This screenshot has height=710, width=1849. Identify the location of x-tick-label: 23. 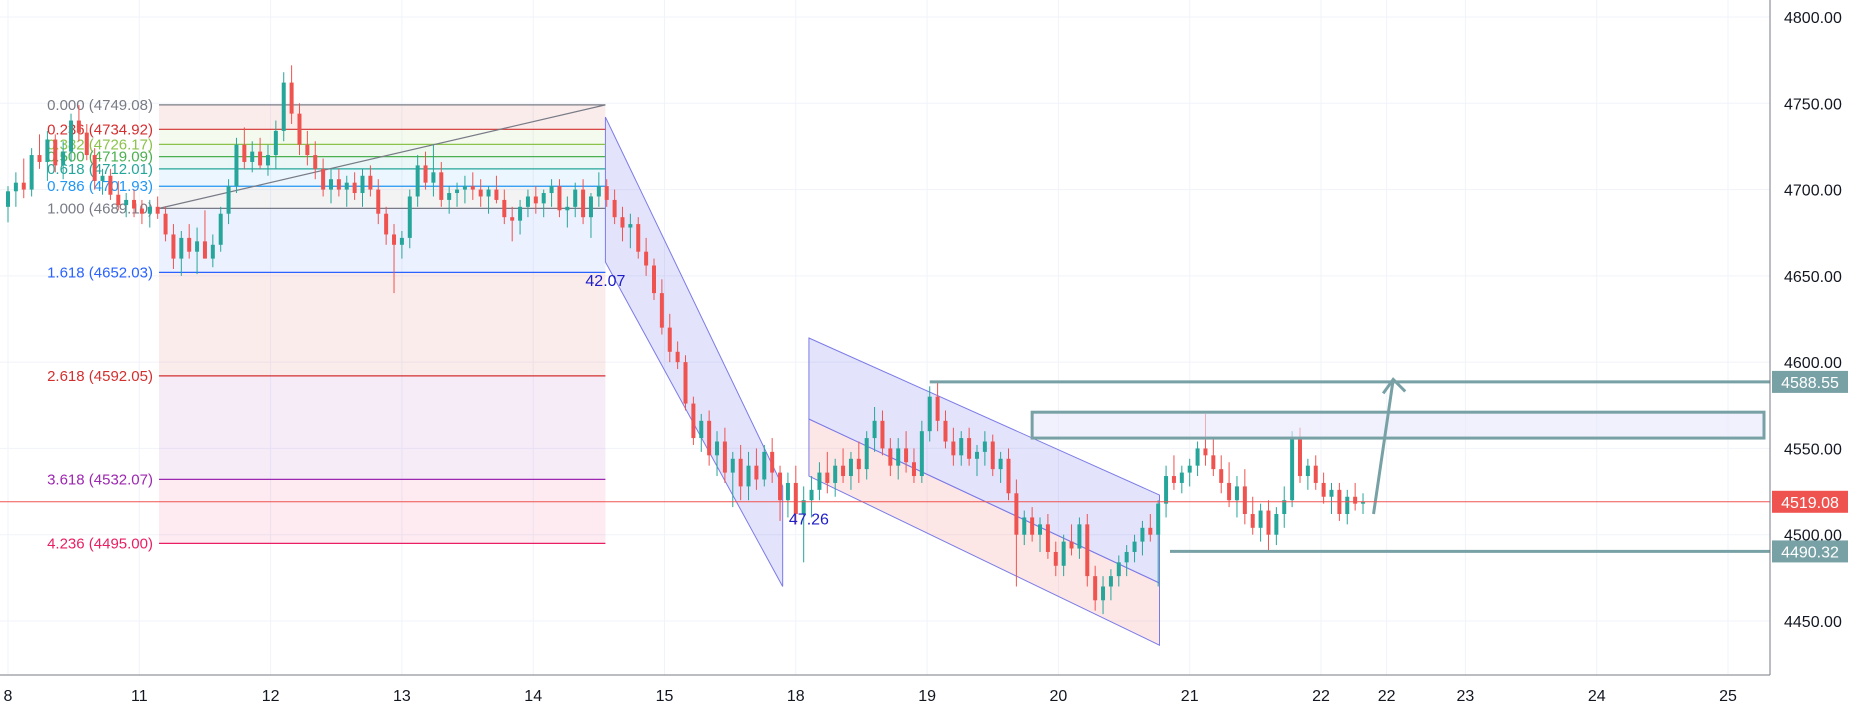
(1466, 696).